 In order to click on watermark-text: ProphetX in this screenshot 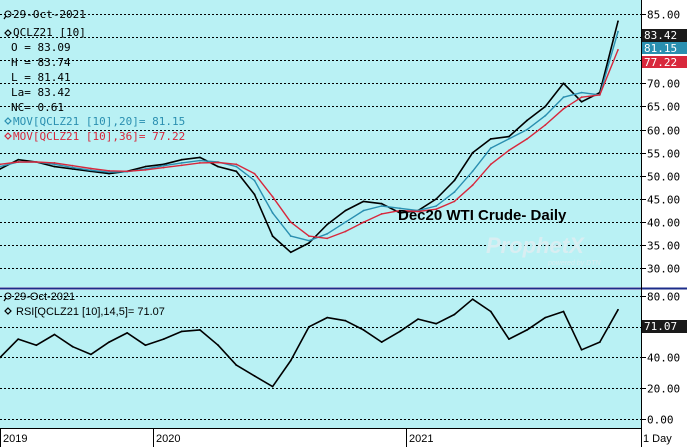, I will do `click(535, 245)`.